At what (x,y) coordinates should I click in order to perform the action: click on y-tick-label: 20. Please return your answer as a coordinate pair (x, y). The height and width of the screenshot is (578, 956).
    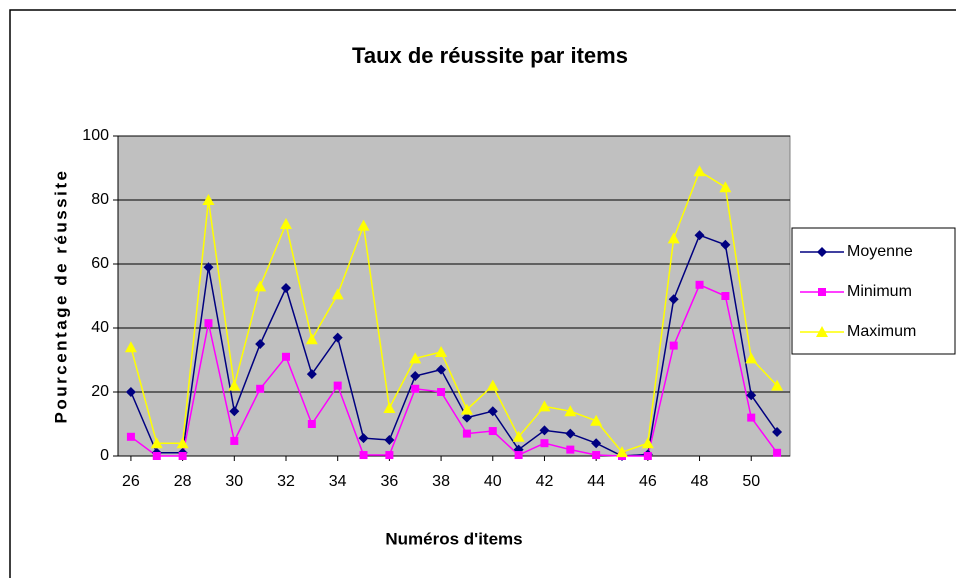
    Looking at the image, I should click on (100, 391).